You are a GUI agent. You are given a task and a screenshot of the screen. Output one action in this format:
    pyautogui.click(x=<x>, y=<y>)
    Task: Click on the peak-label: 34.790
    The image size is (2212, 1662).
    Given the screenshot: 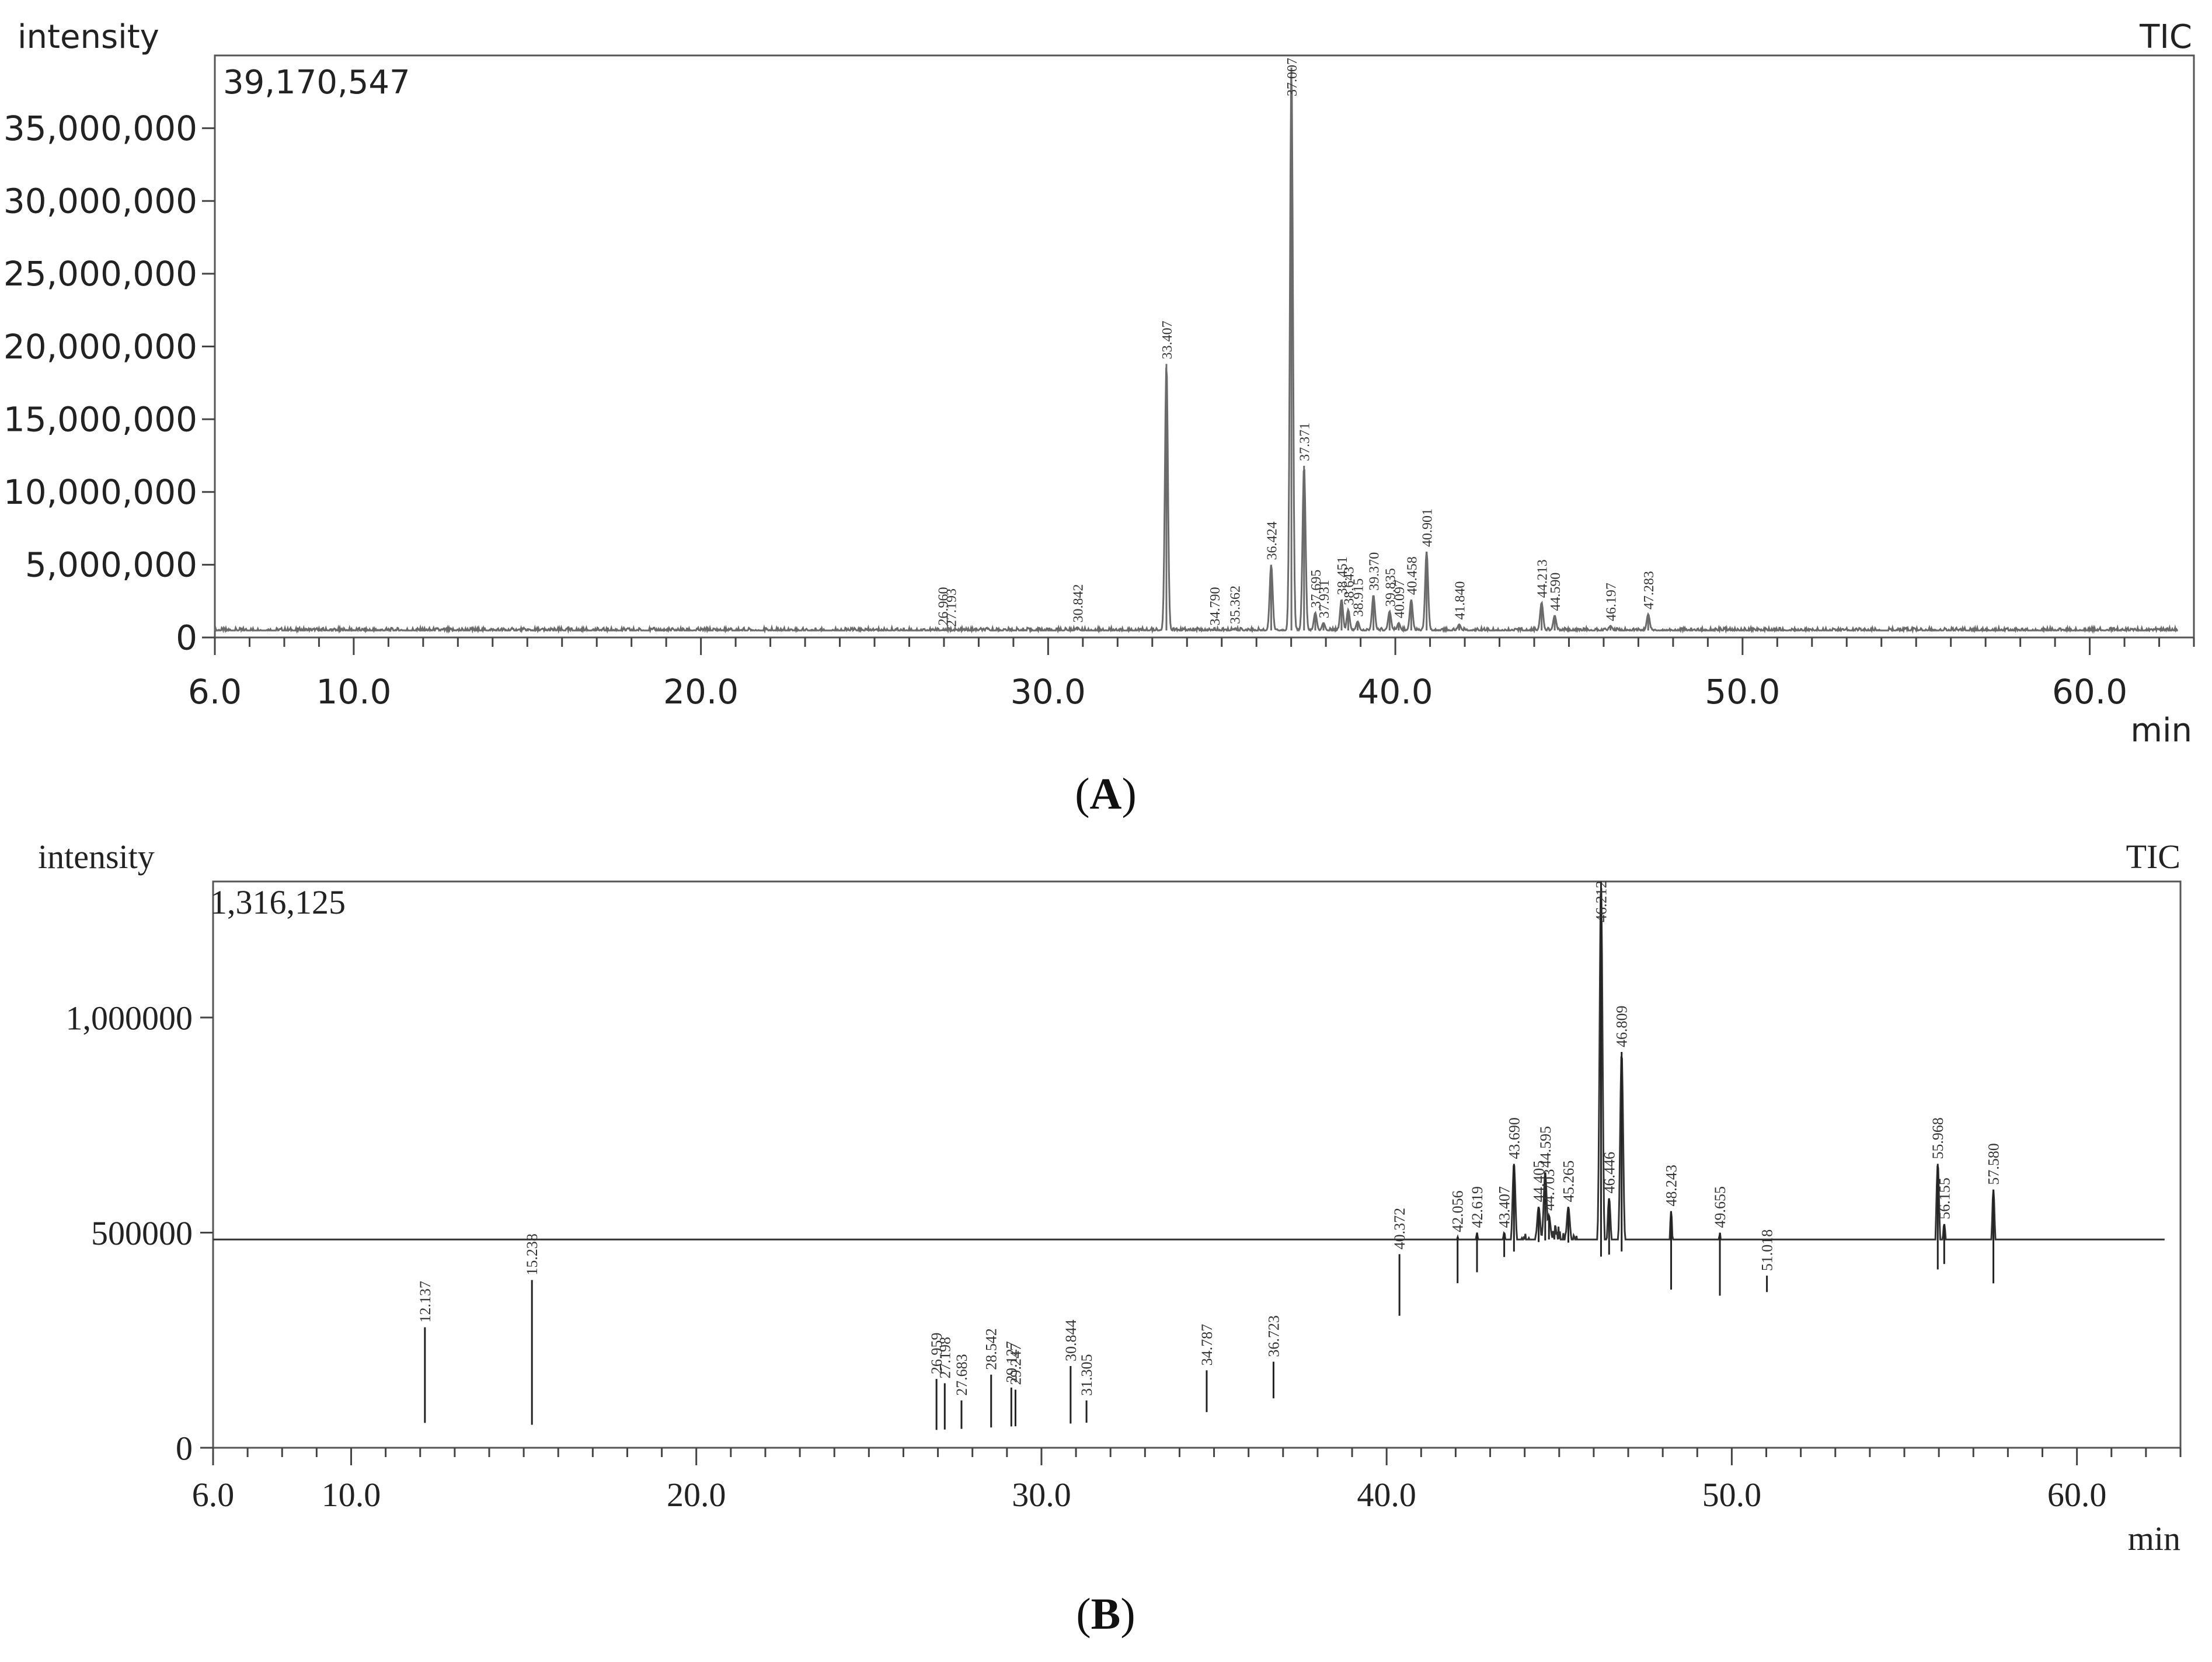 What is the action you would take?
    pyautogui.click(x=1215, y=606)
    